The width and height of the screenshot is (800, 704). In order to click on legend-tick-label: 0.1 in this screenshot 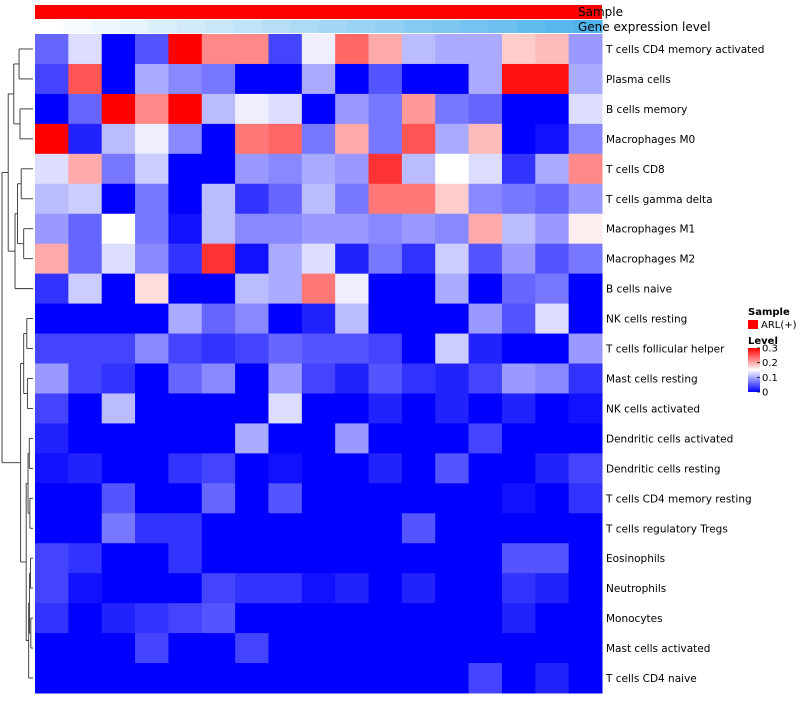, I will do `click(770, 378)`.